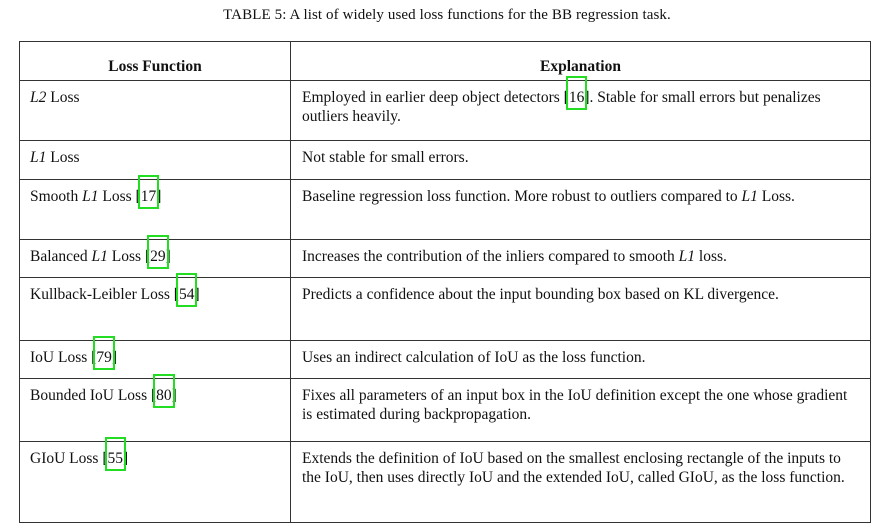  I want to click on loss-name: Balanced L1 Loss [29], so click(155, 256).